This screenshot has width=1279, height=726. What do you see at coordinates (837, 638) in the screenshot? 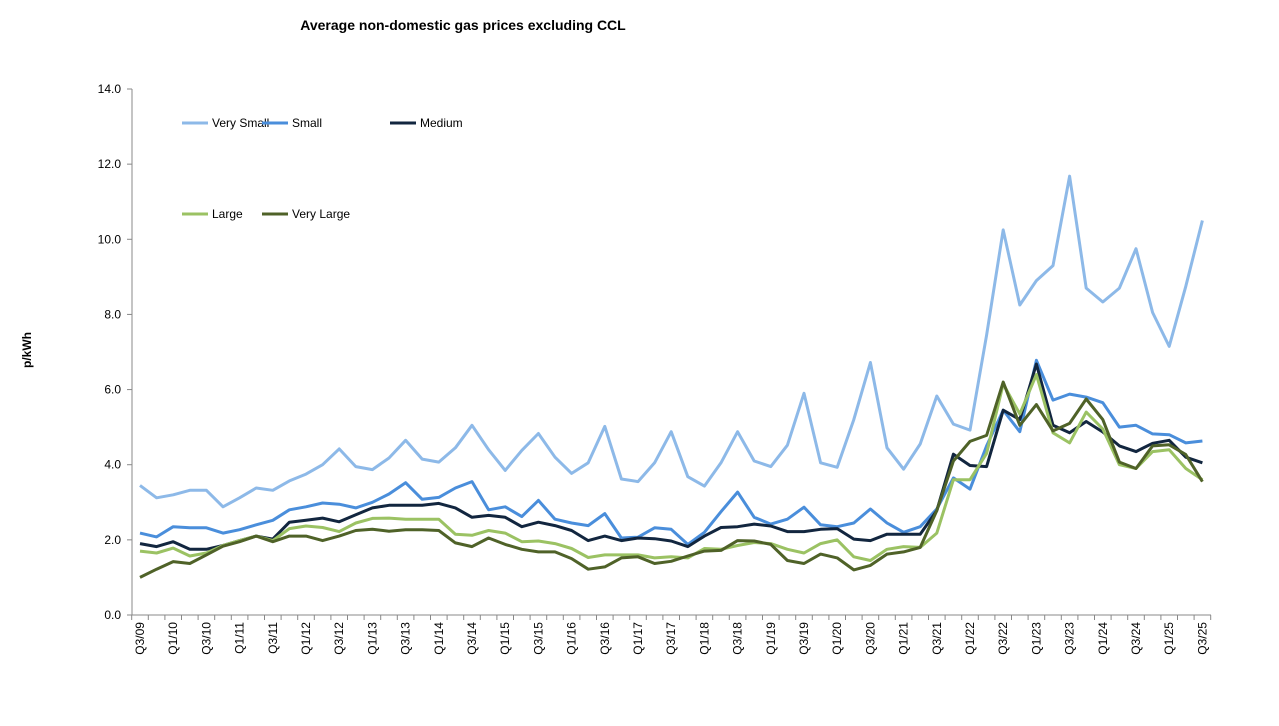
I see `x-tick-label: Q1/20` at bounding box center [837, 638].